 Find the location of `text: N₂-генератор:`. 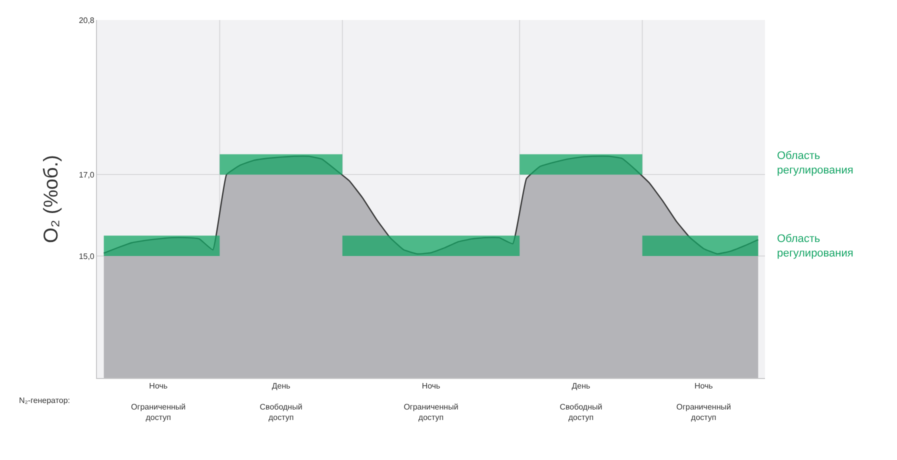

text: N₂-генератор: is located at coordinates (44, 400).